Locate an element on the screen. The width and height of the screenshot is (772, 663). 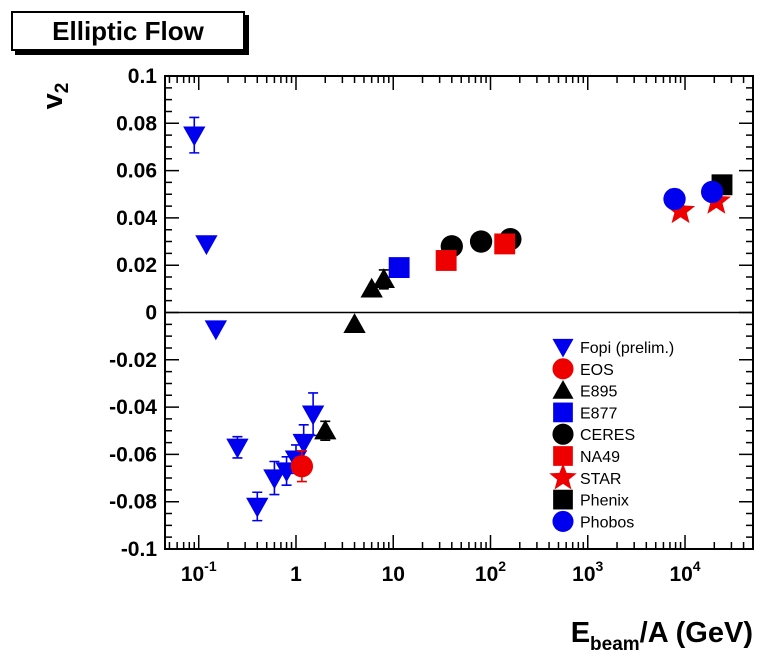
legend-item: Phenix is located at coordinates (591, 499).